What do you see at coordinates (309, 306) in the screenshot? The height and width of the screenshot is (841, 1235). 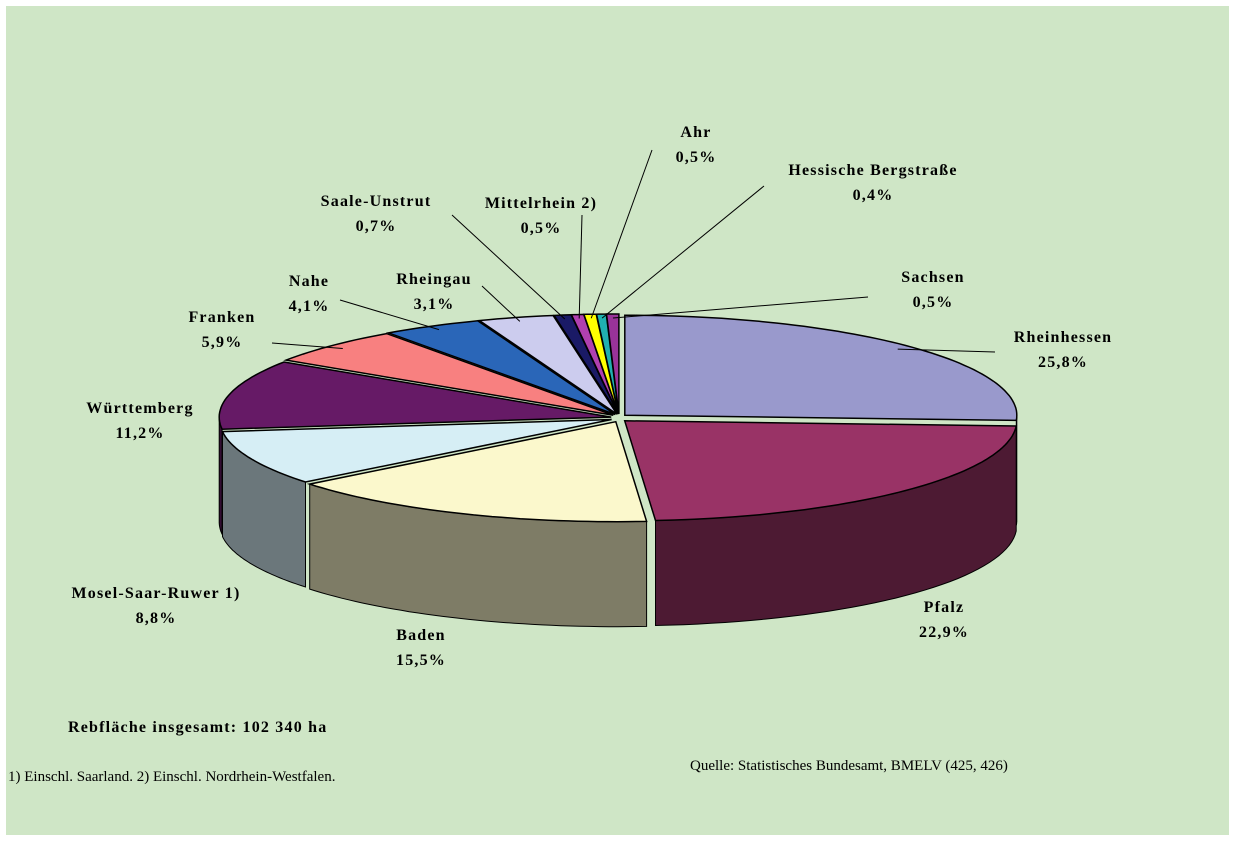 I see `value-label: 4,1%` at bounding box center [309, 306].